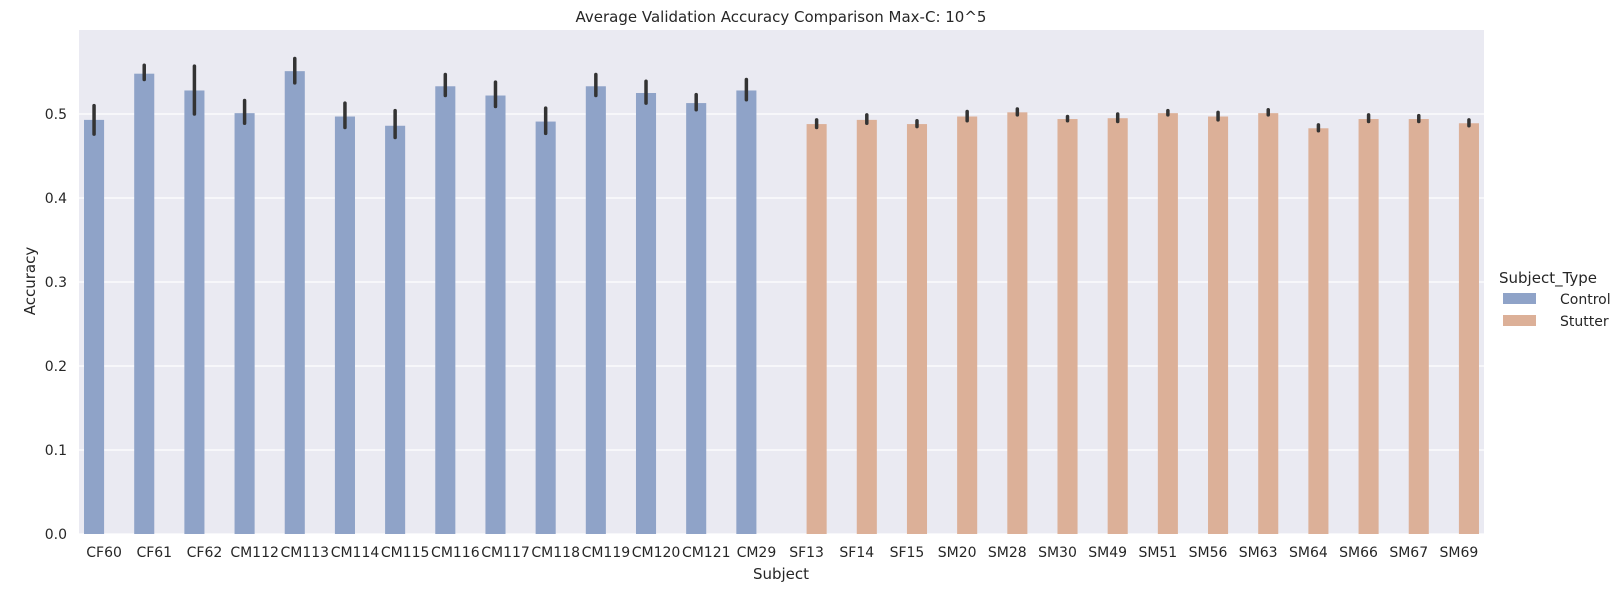 This screenshot has height=600, width=1613. What do you see at coordinates (1468, 329) in the screenshot?
I see `bar-stutter-sm69` at bounding box center [1468, 329].